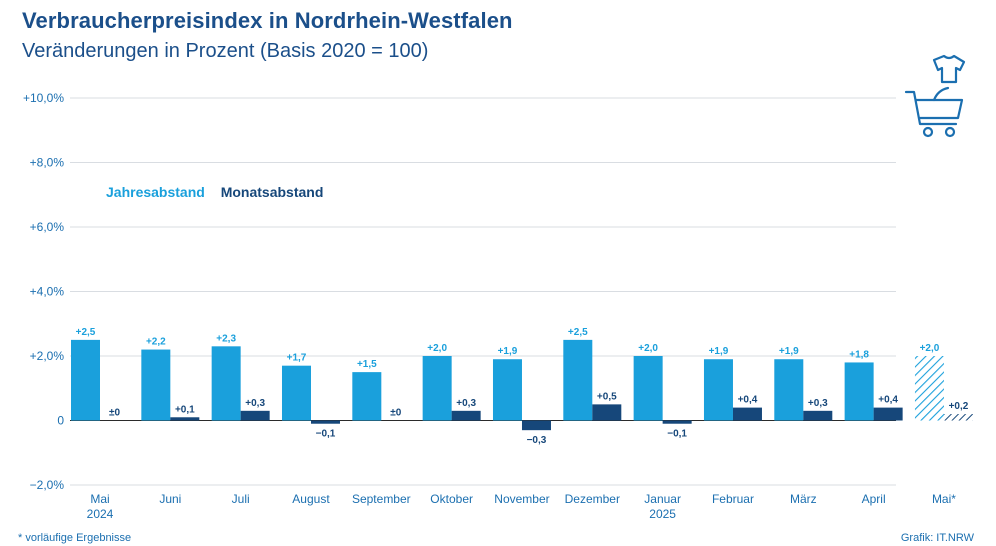  Describe the element at coordinates (537, 440) in the screenshot. I see `data-label-monatsabstand: −0,3` at that location.